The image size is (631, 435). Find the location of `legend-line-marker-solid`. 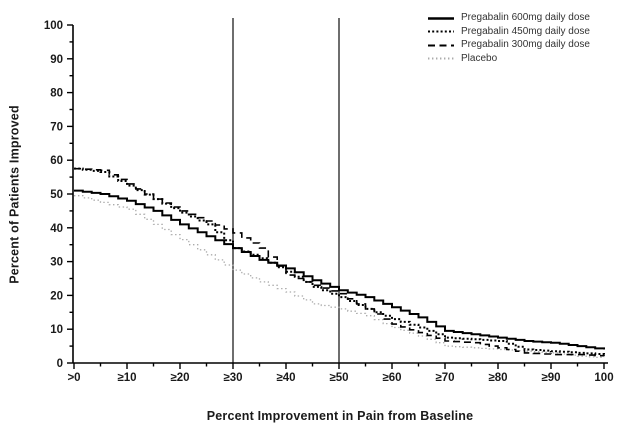

legend-line-marker-solid is located at coordinates (441, 18).